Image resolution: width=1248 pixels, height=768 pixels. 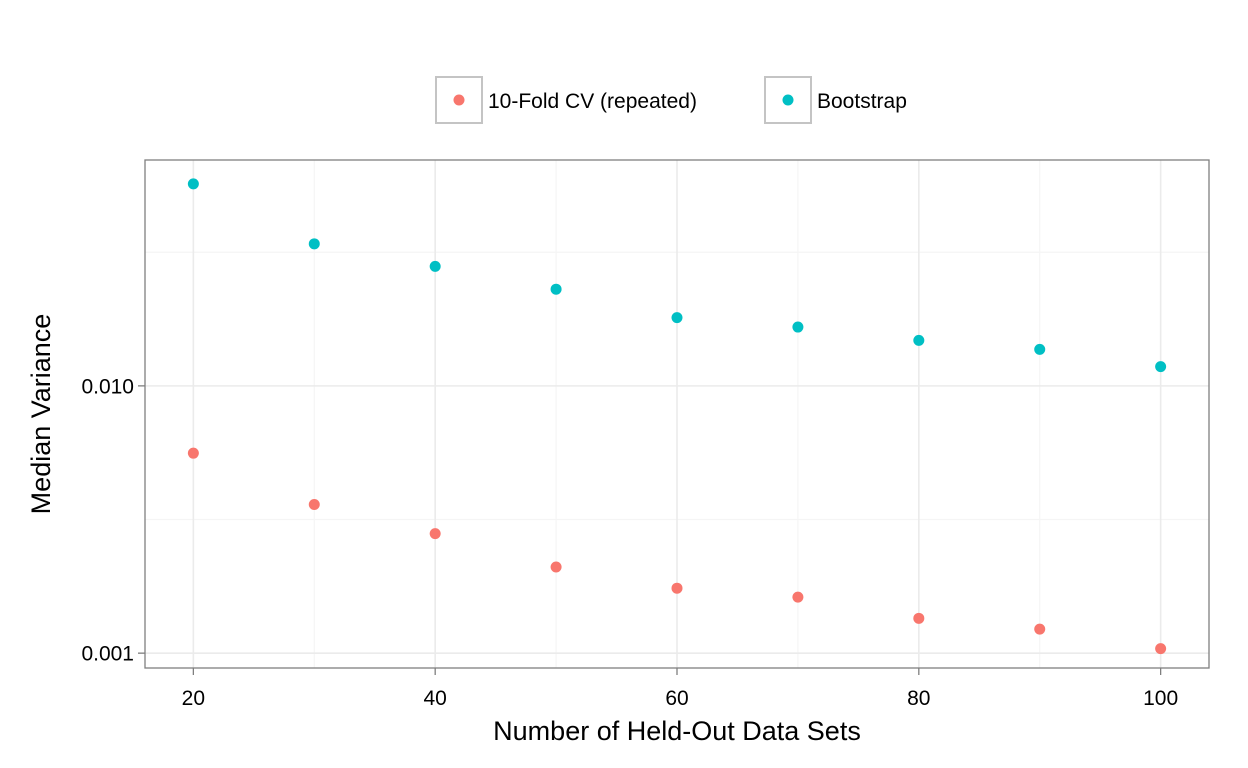 What do you see at coordinates (788, 100) in the screenshot?
I see `legend-marker-bootstrap` at bounding box center [788, 100].